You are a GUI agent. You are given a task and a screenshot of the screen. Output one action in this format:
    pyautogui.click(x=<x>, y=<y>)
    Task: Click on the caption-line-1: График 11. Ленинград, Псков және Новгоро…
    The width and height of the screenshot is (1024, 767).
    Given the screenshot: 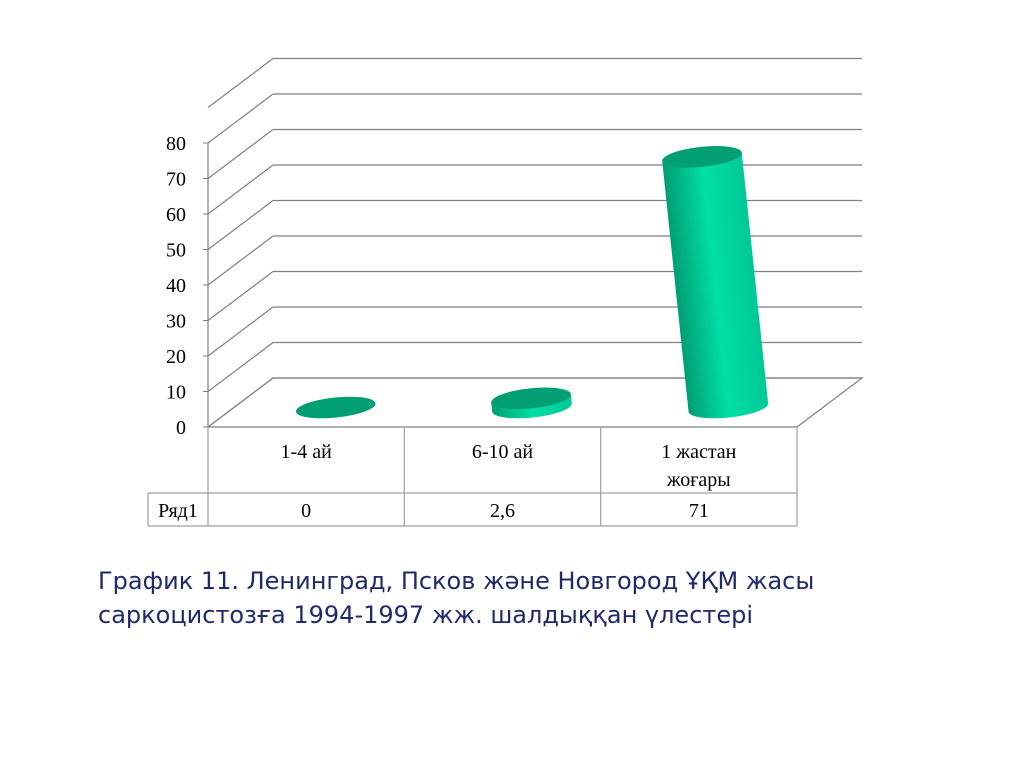 What is the action you would take?
    pyautogui.click(x=456, y=581)
    